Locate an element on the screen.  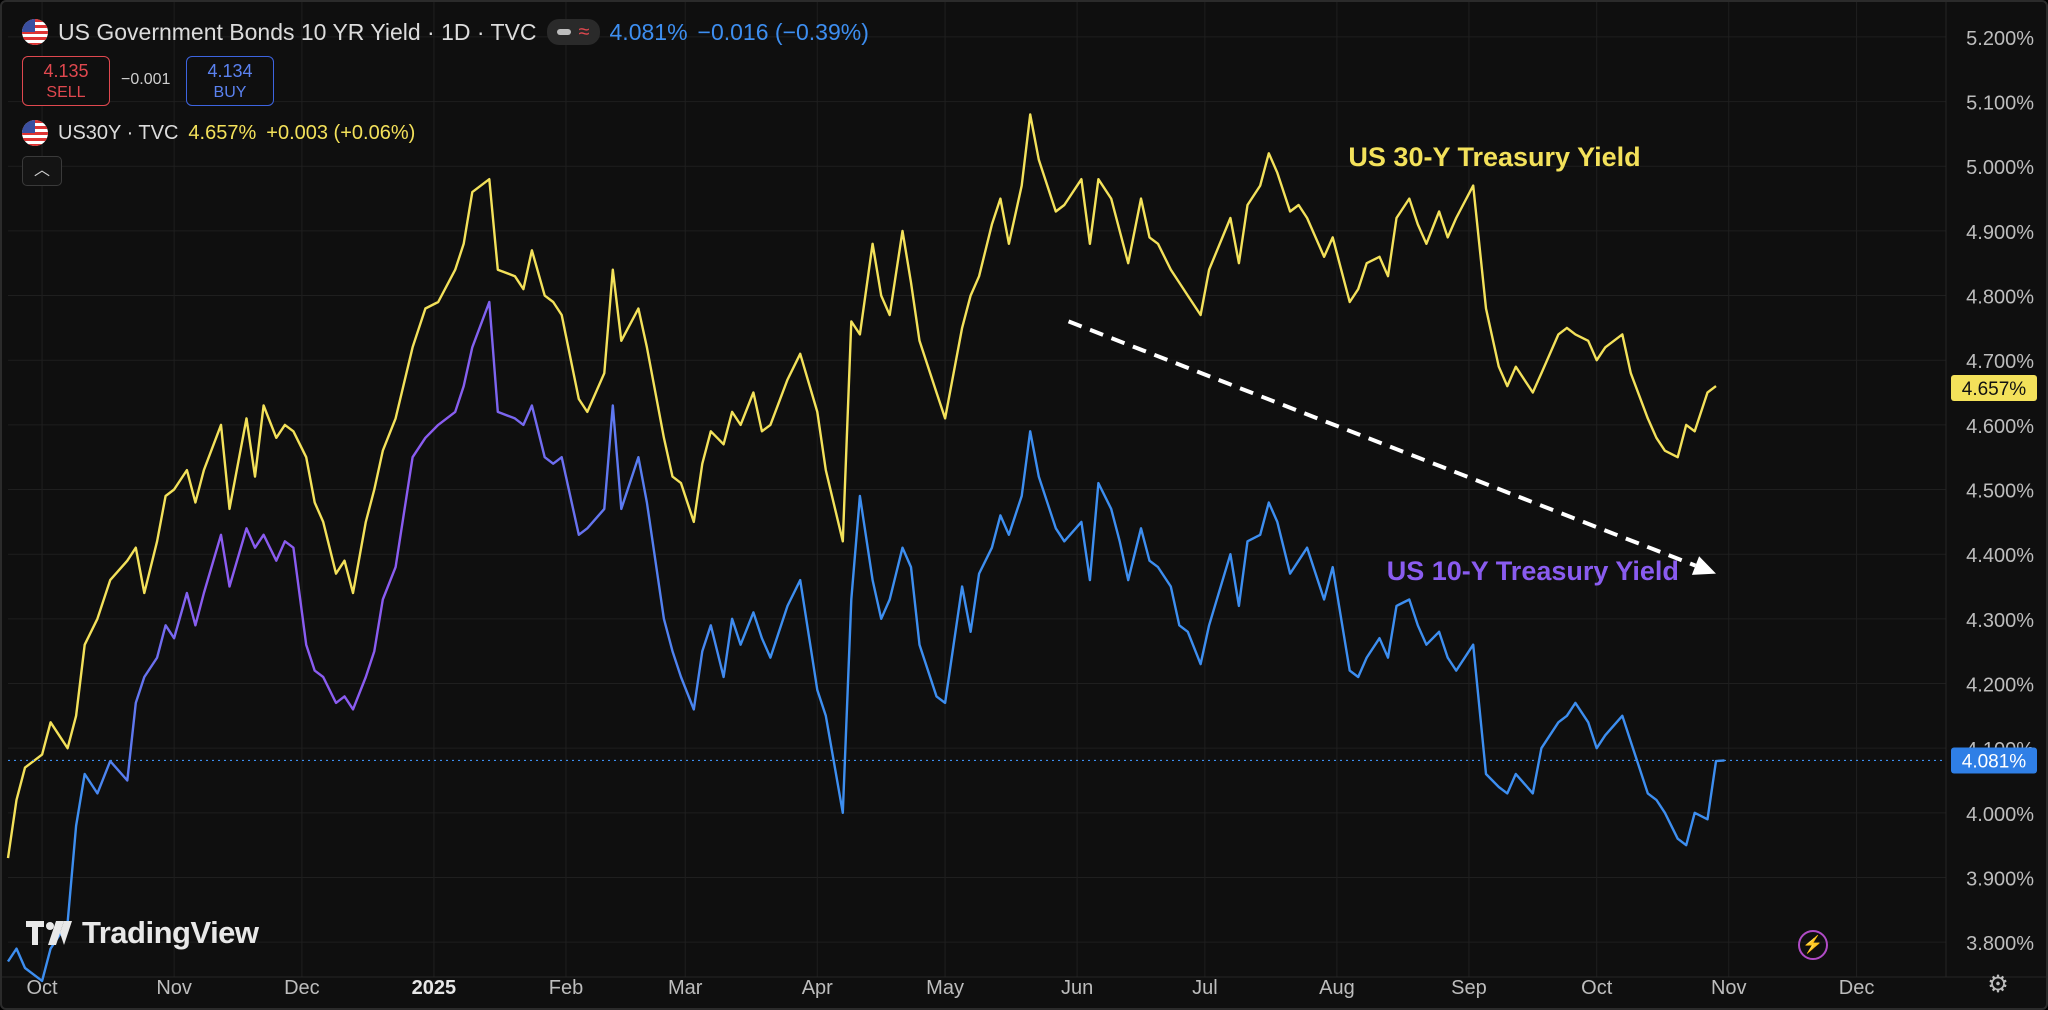
x-tick-label: Jul is located at coordinates (1205, 988).